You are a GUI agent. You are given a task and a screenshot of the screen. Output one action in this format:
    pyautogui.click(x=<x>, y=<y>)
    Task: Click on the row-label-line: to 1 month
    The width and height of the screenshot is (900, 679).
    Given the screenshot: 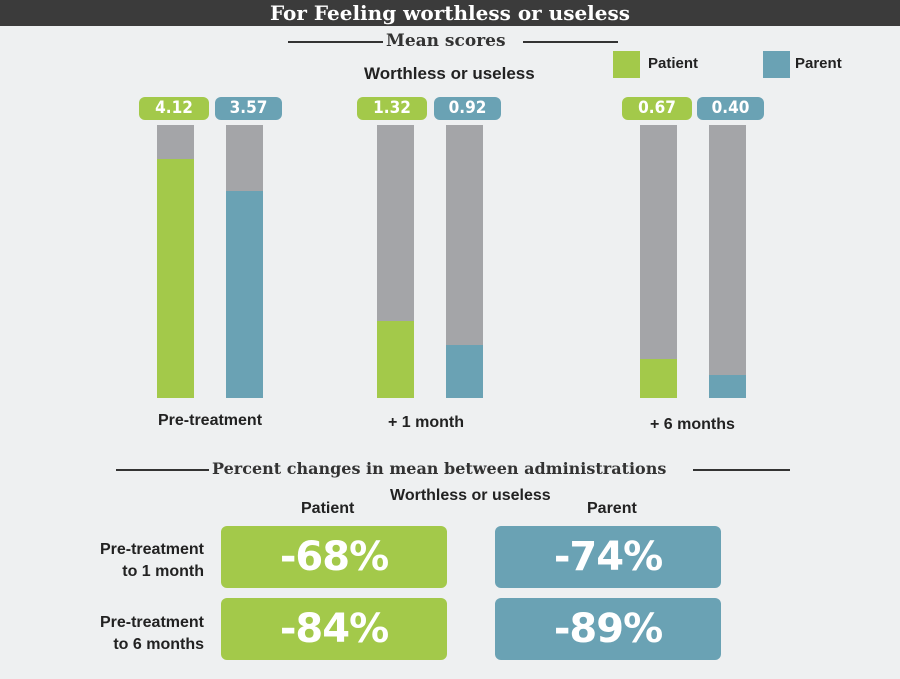 What is the action you would take?
    pyautogui.click(x=163, y=571)
    